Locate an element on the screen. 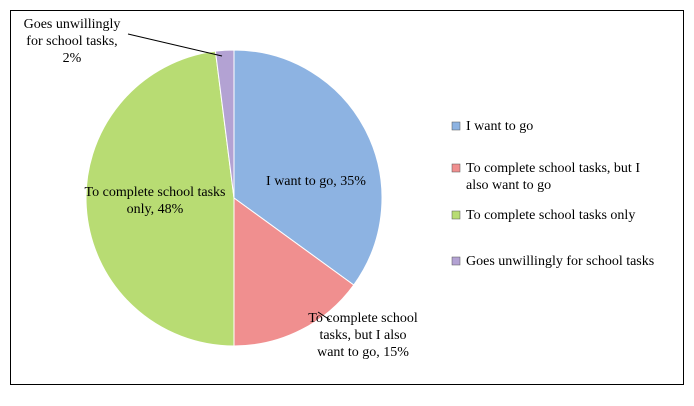  data-label: To complete school tasks only, 48% is located at coordinates (155, 201).